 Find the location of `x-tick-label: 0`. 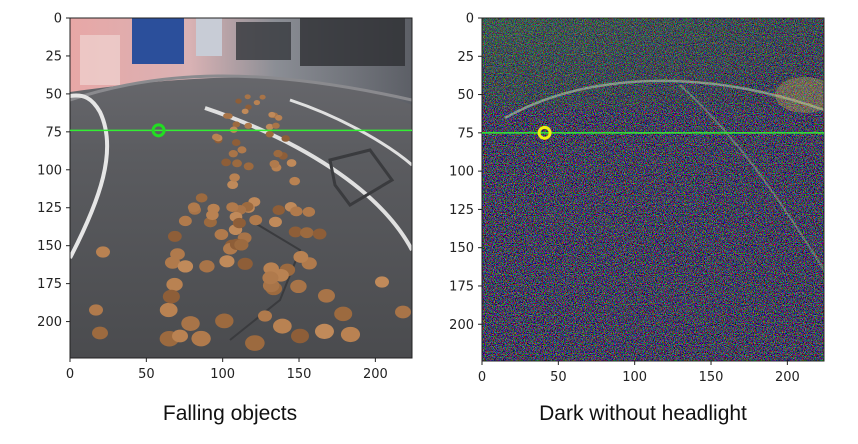

x-tick-label: 0 is located at coordinates (482, 377).